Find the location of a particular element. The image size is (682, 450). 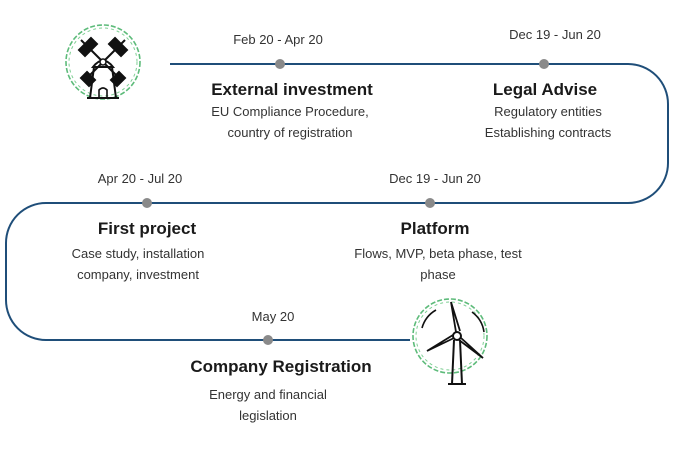

milestone-title: Company Registration is located at coordinates (281, 366).